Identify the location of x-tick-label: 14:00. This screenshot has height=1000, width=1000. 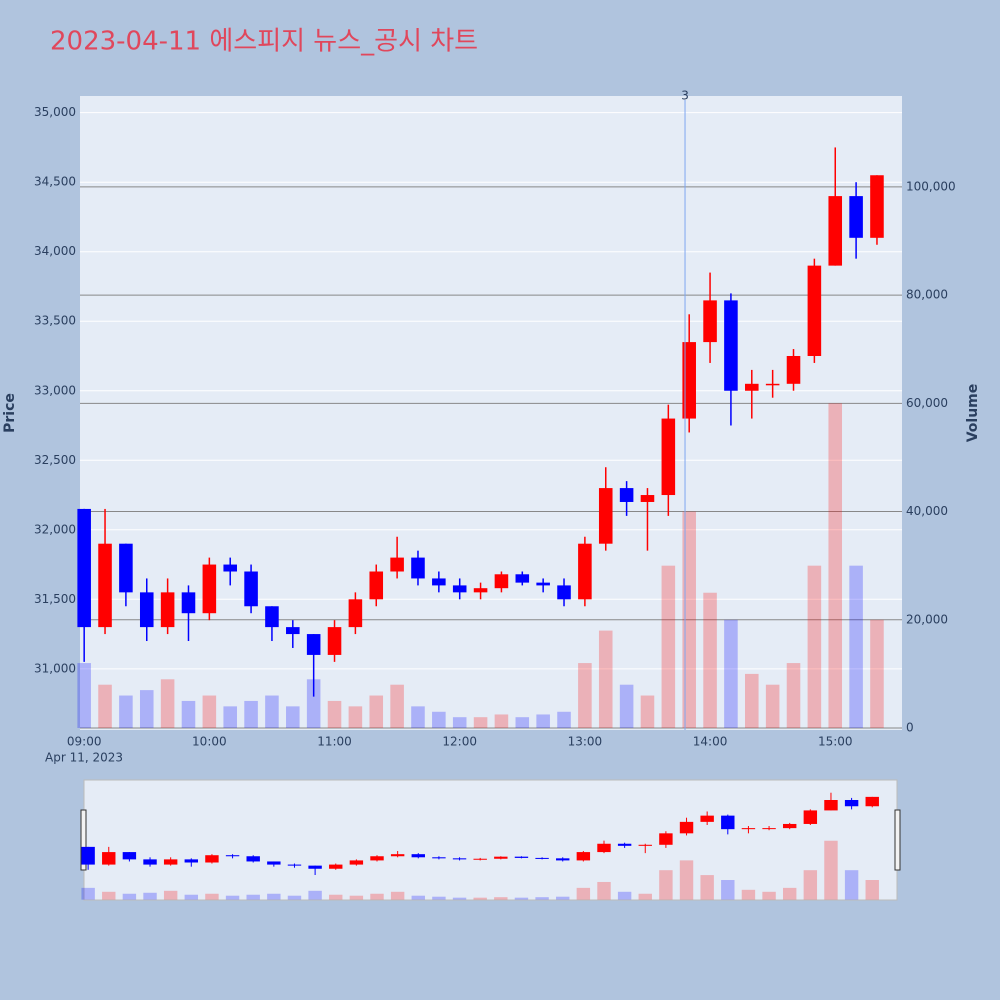
(710, 742).